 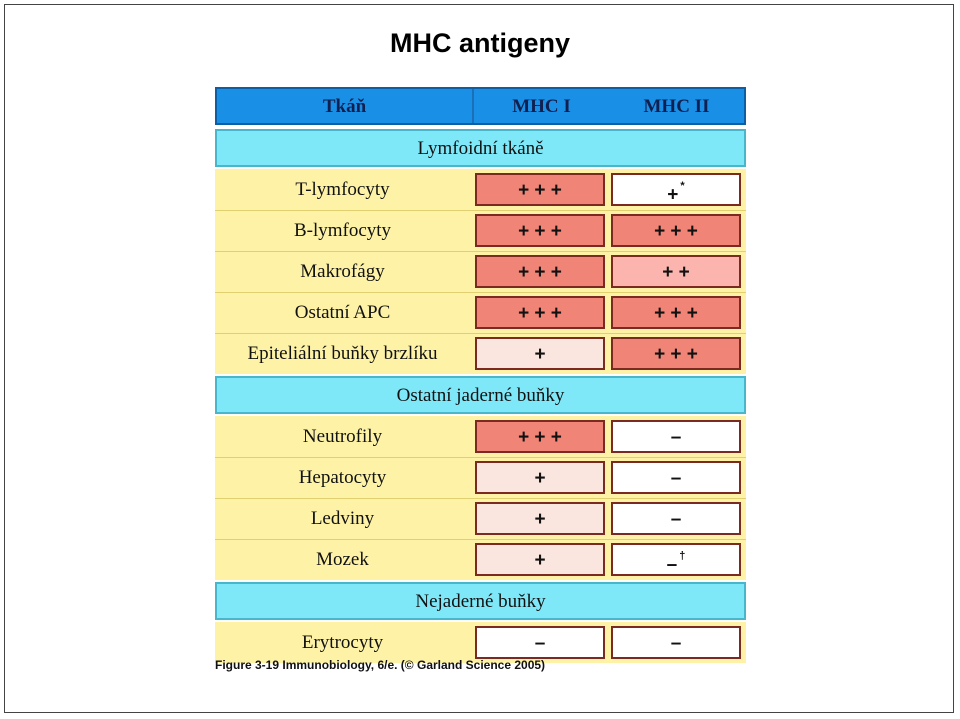 What do you see at coordinates (342, 642) in the screenshot?
I see `row-label: Erytrocyty` at bounding box center [342, 642].